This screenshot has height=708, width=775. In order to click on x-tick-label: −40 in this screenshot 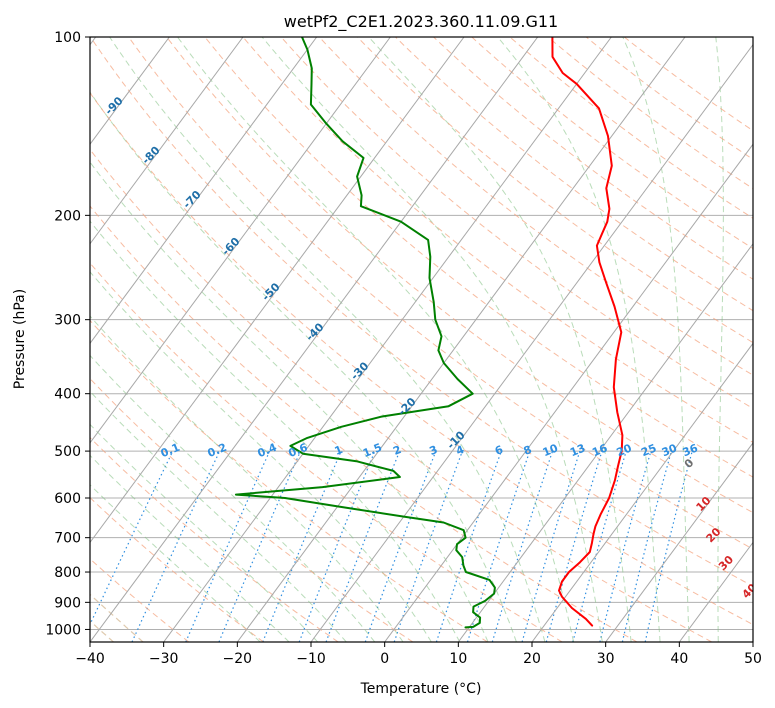, I will do `click(90, 659)`.